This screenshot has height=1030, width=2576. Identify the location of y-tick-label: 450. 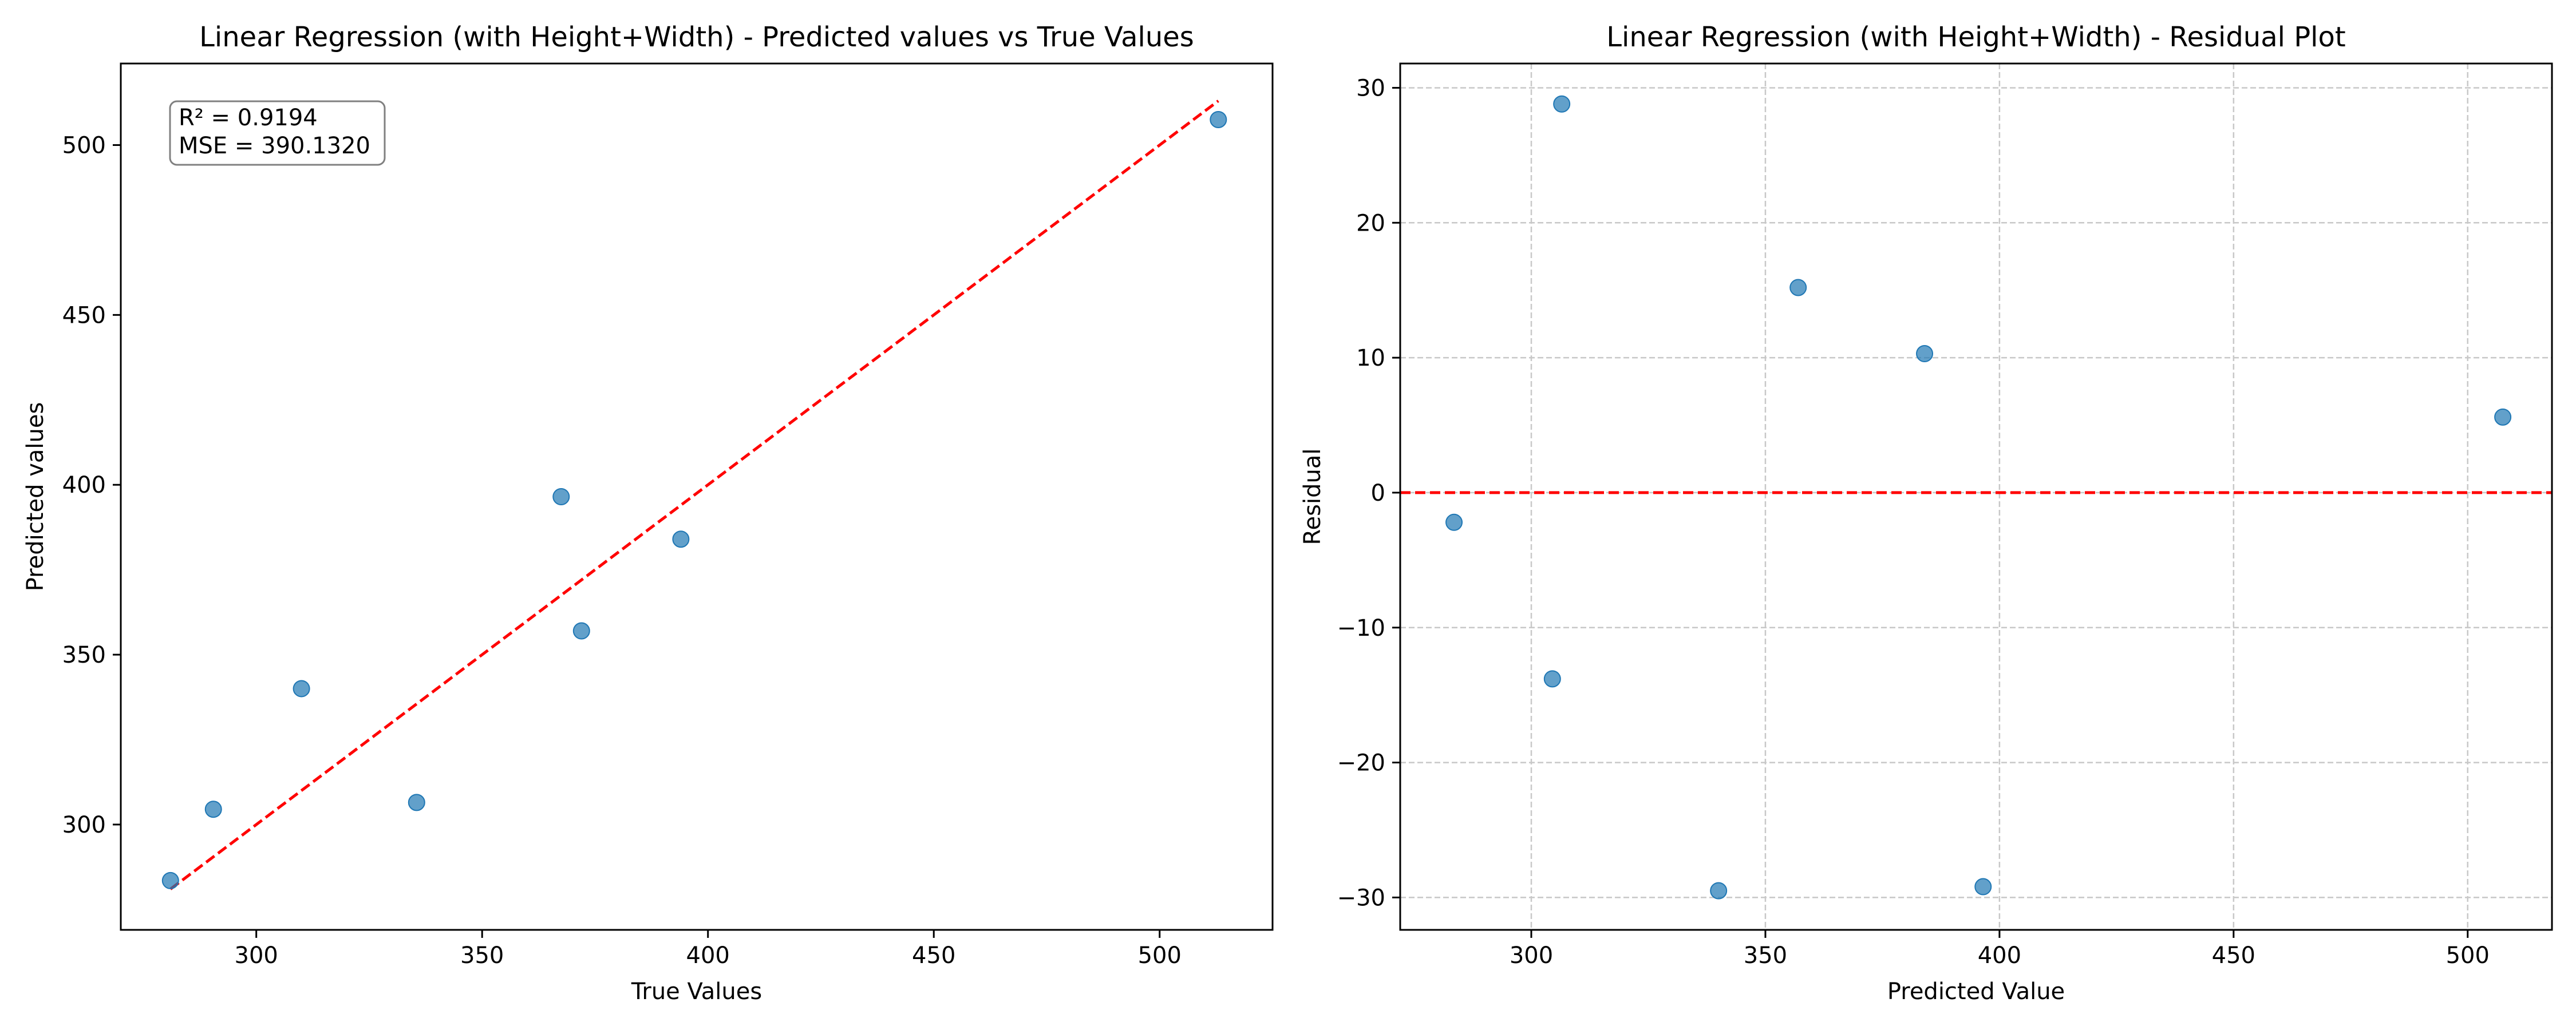
(84, 315).